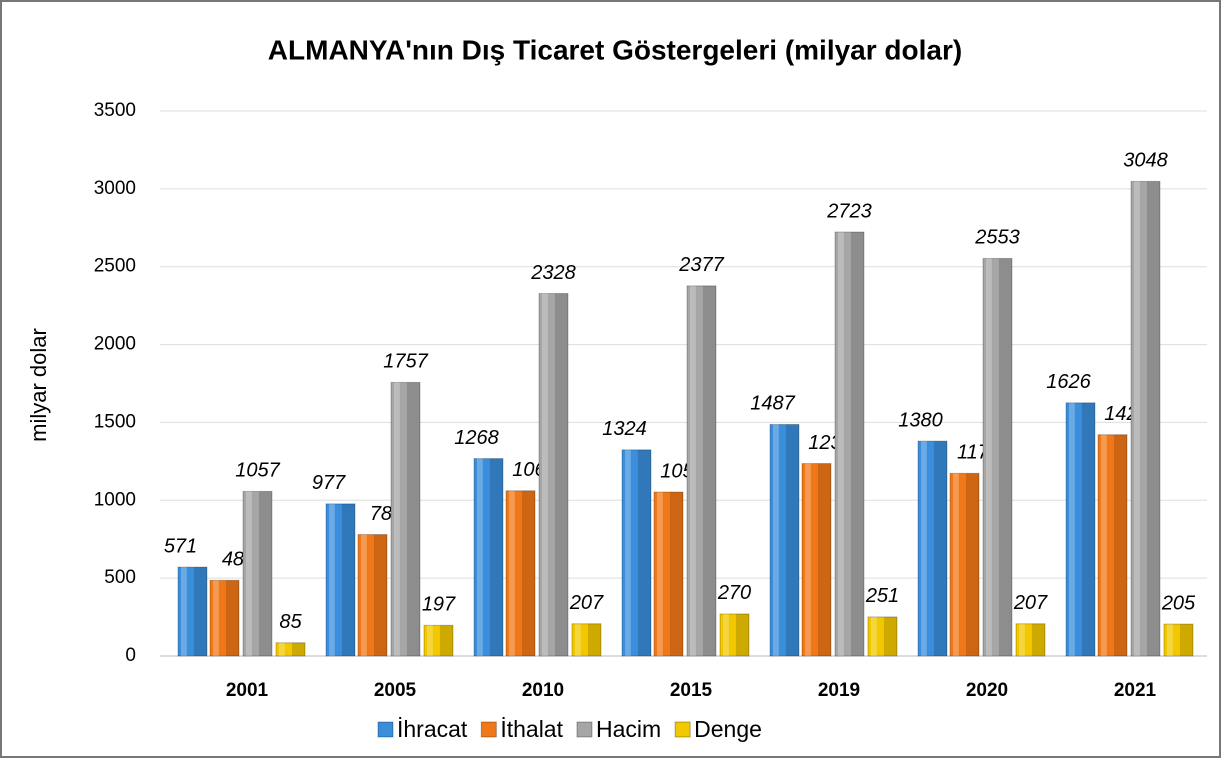 The width and height of the screenshot is (1221, 758). What do you see at coordinates (120, 577) in the screenshot?
I see `y-tick-label: 500` at bounding box center [120, 577].